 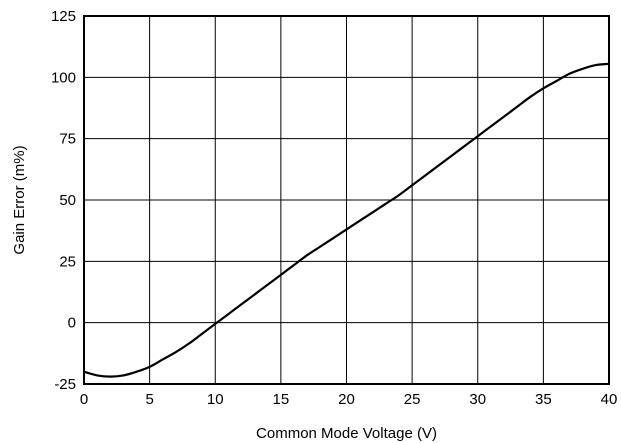 What do you see at coordinates (346, 433) in the screenshot?
I see `x-axis-label: Common Mode Voltage (V)` at bounding box center [346, 433].